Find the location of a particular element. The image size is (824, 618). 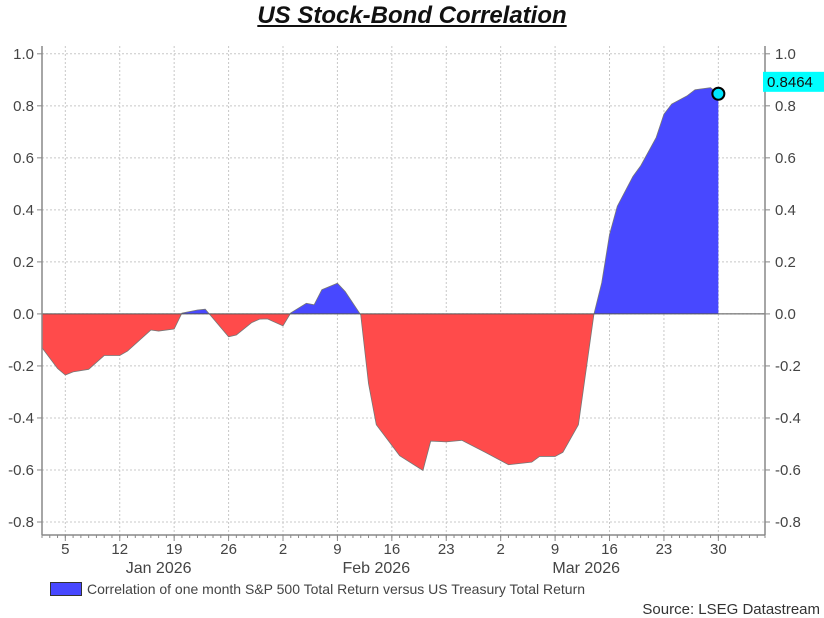

y-tick-label-left: -0.2 is located at coordinates (21, 366).